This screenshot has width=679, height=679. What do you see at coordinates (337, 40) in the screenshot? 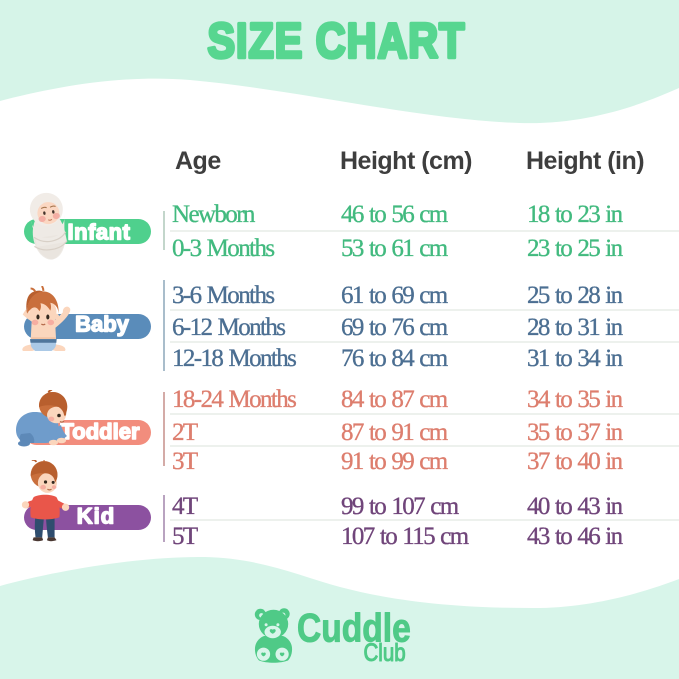
I see `svg-text: SIZE CHART` at bounding box center [337, 40].